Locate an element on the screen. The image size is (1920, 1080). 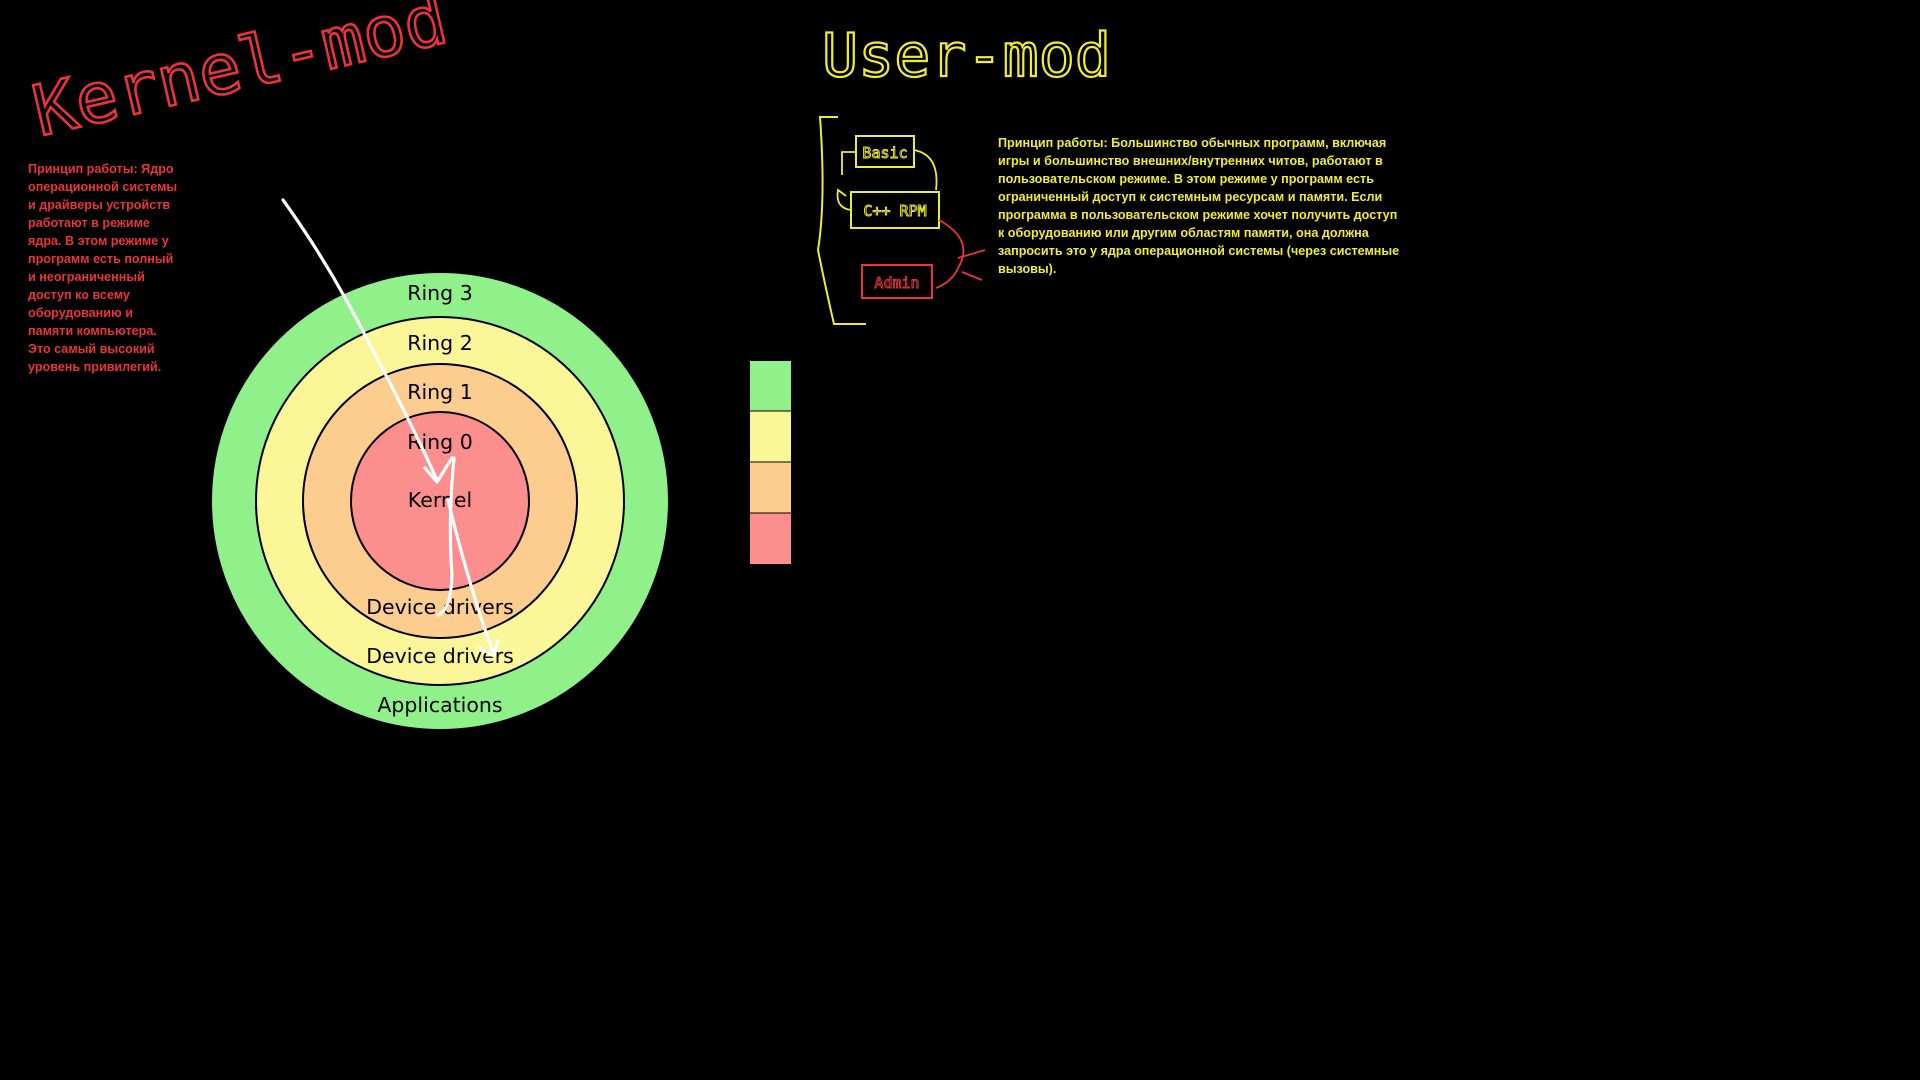
kernel-label: Kernel is located at coordinates (440, 500).